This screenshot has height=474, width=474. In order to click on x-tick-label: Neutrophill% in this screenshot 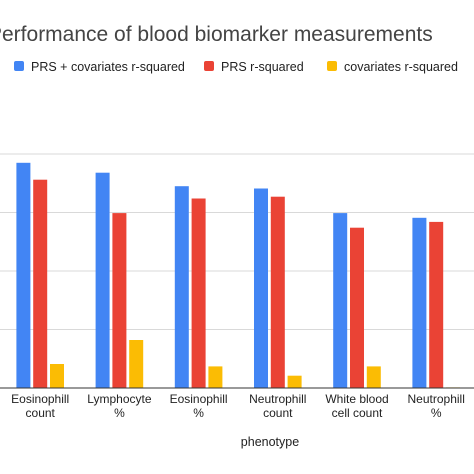, I will do `click(436, 406)`.